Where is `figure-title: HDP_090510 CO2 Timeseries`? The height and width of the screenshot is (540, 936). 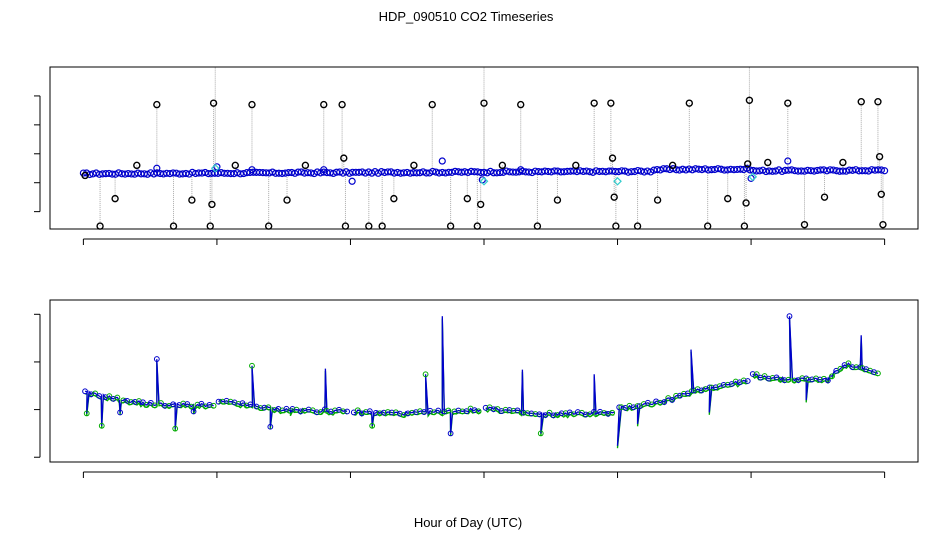
figure-title: HDP_090510 CO2 Timeseries is located at coordinates (466, 16).